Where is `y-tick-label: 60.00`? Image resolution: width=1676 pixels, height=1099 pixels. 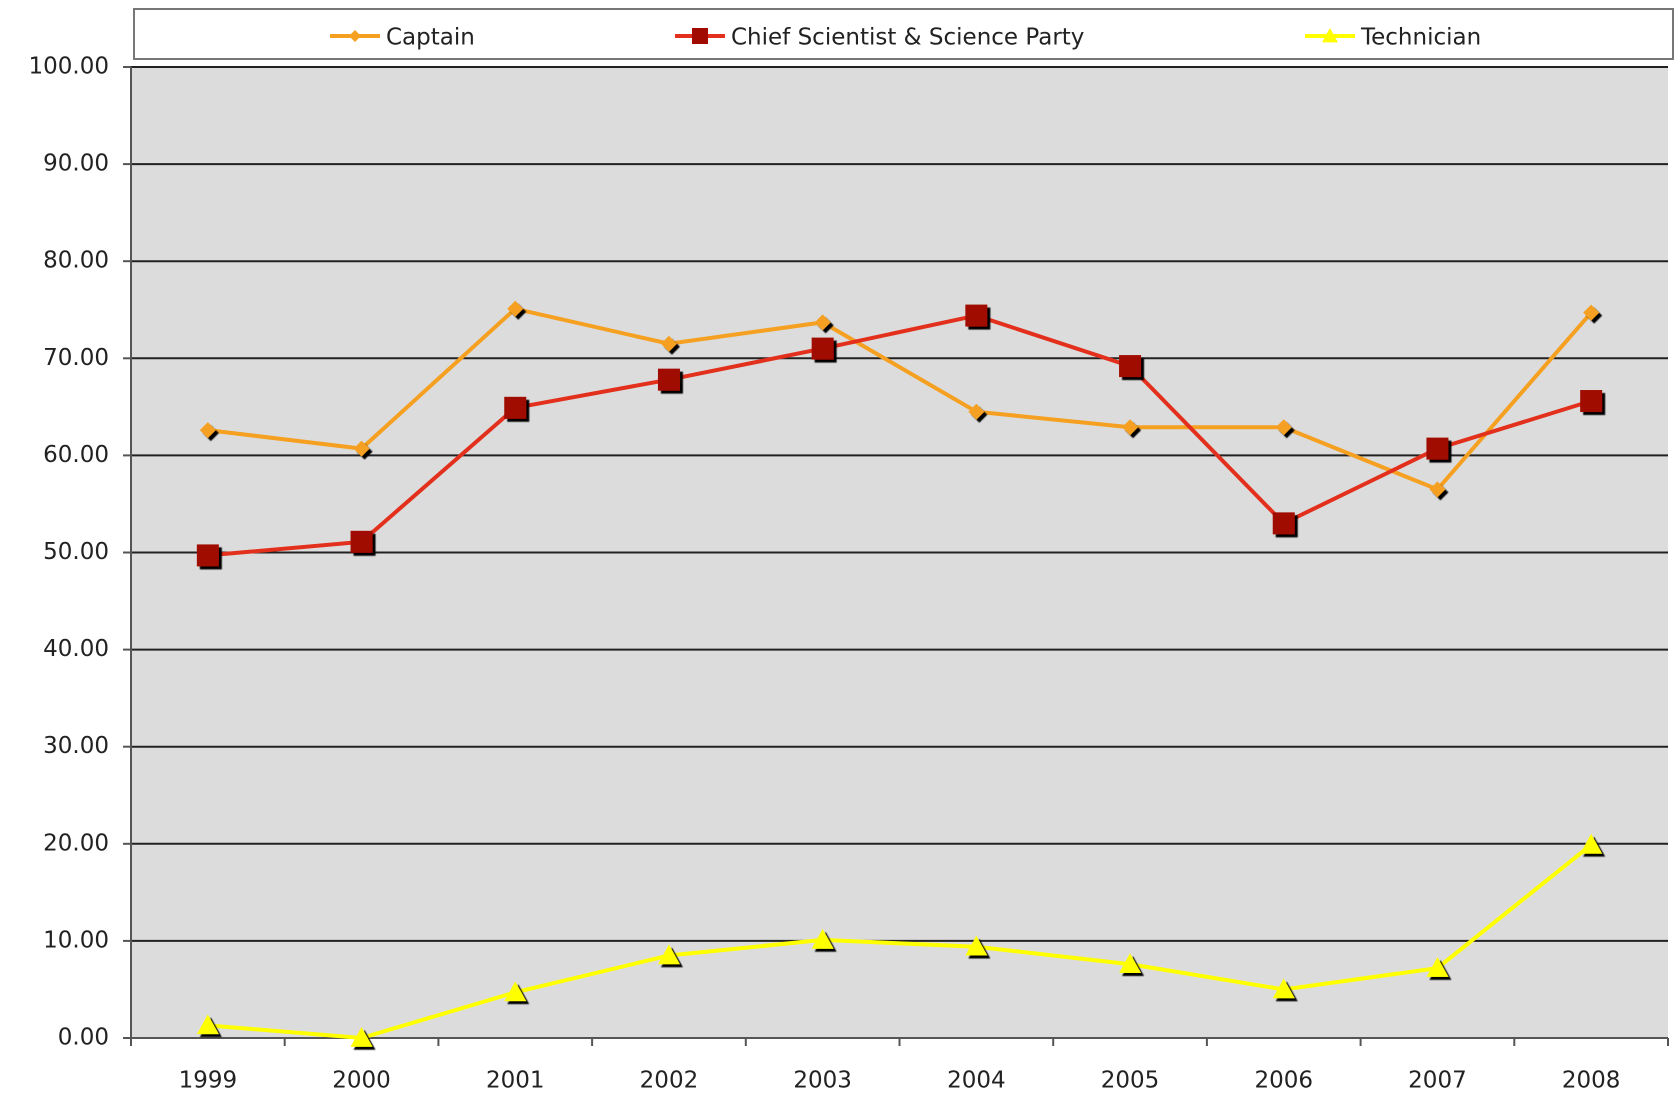 y-tick-label: 60.00 is located at coordinates (76, 455).